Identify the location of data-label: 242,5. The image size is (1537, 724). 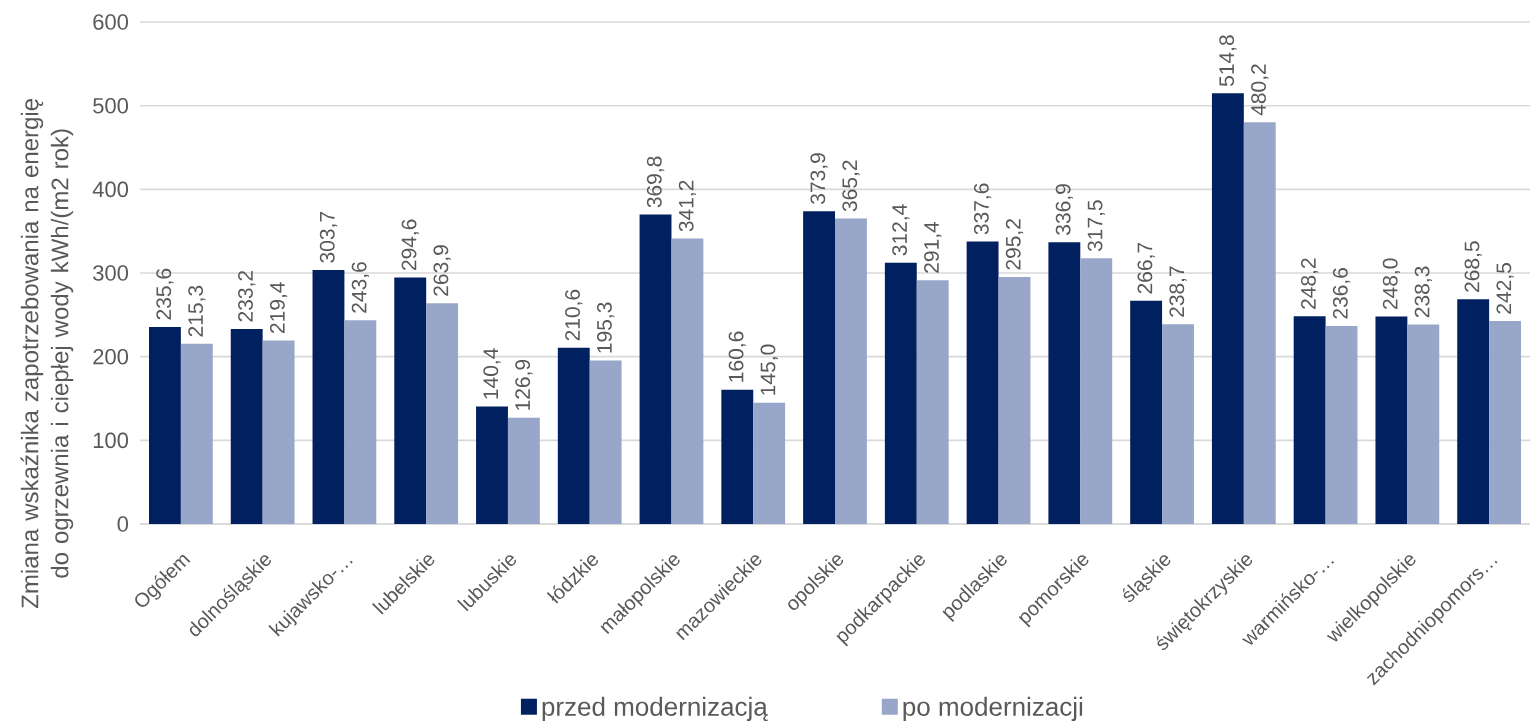
(1505, 288).